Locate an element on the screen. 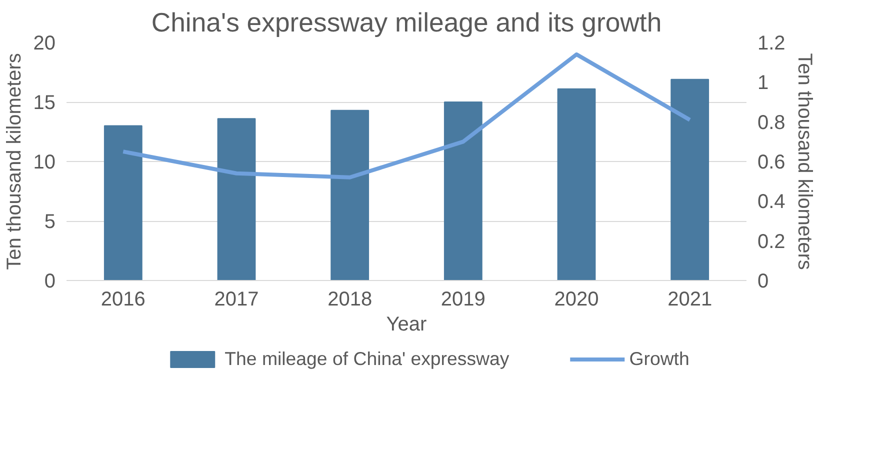 This screenshot has height=454, width=869. x-tick-label: 2018 is located at coordinates (350, 299).